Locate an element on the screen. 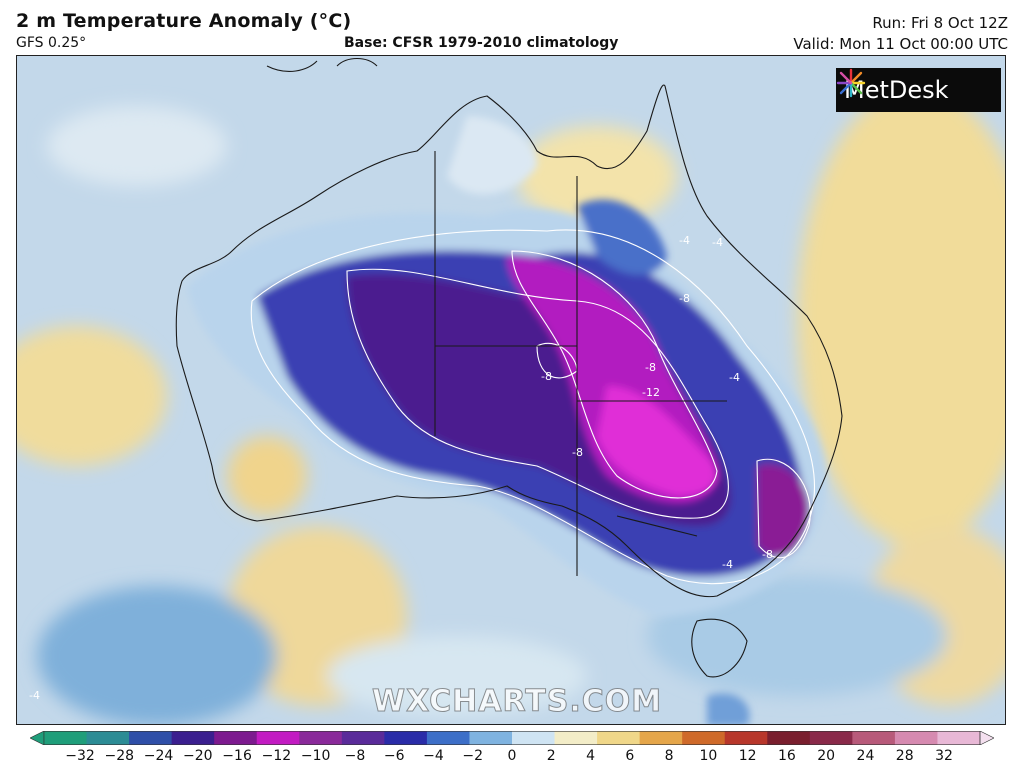  tasmania-outline is located at coordinates (719, 648).